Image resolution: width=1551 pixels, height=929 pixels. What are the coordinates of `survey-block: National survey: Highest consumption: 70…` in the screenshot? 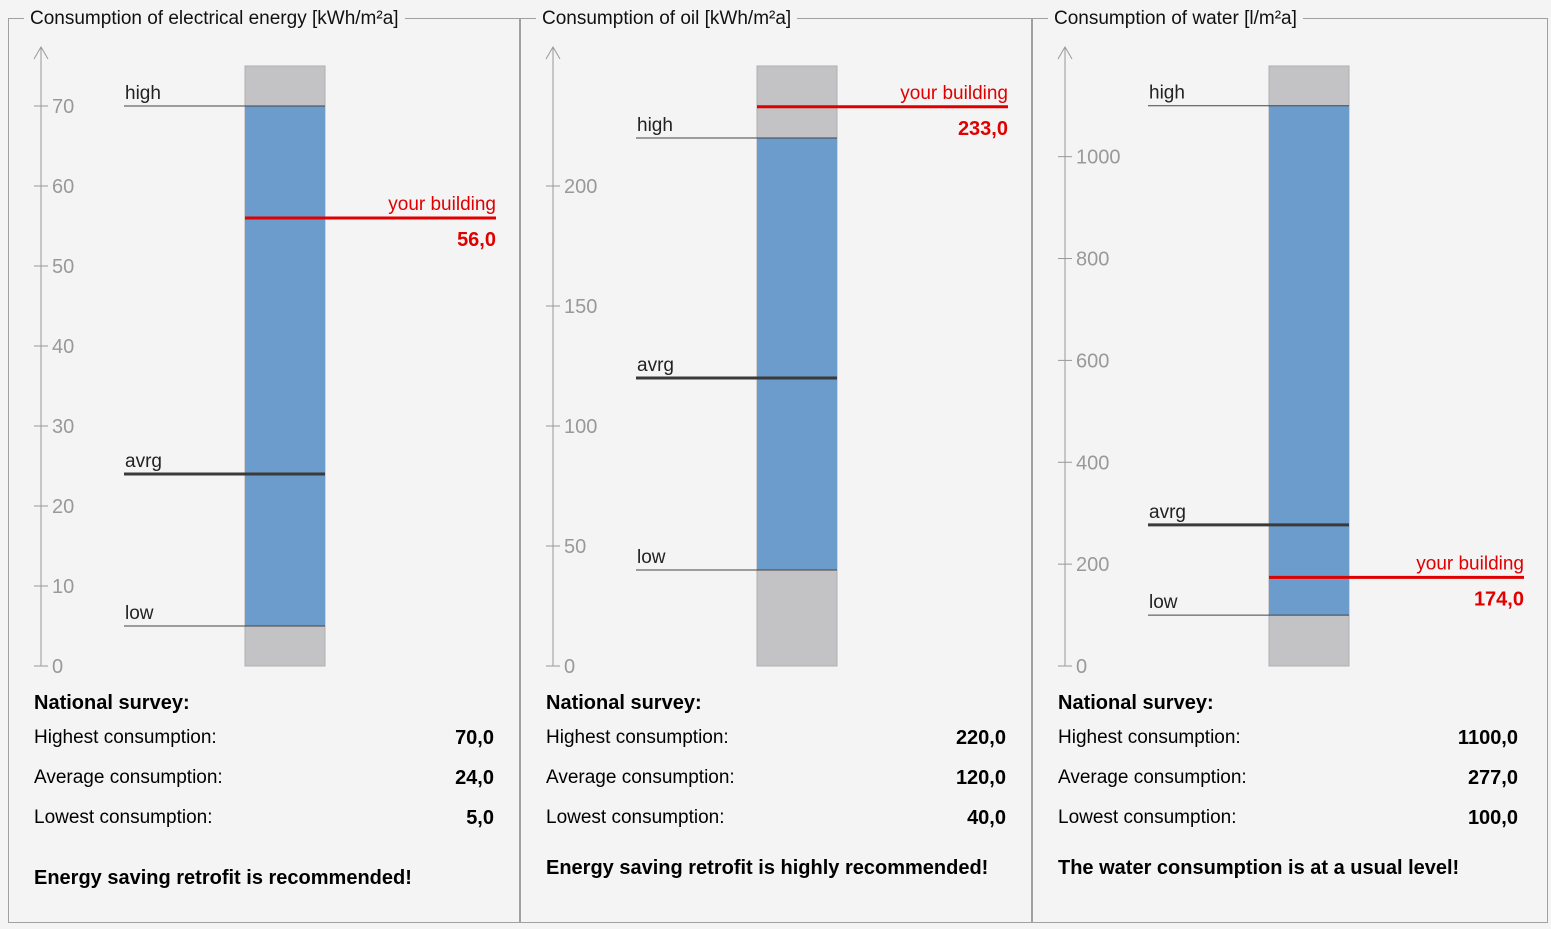 It's located at (269, 789).